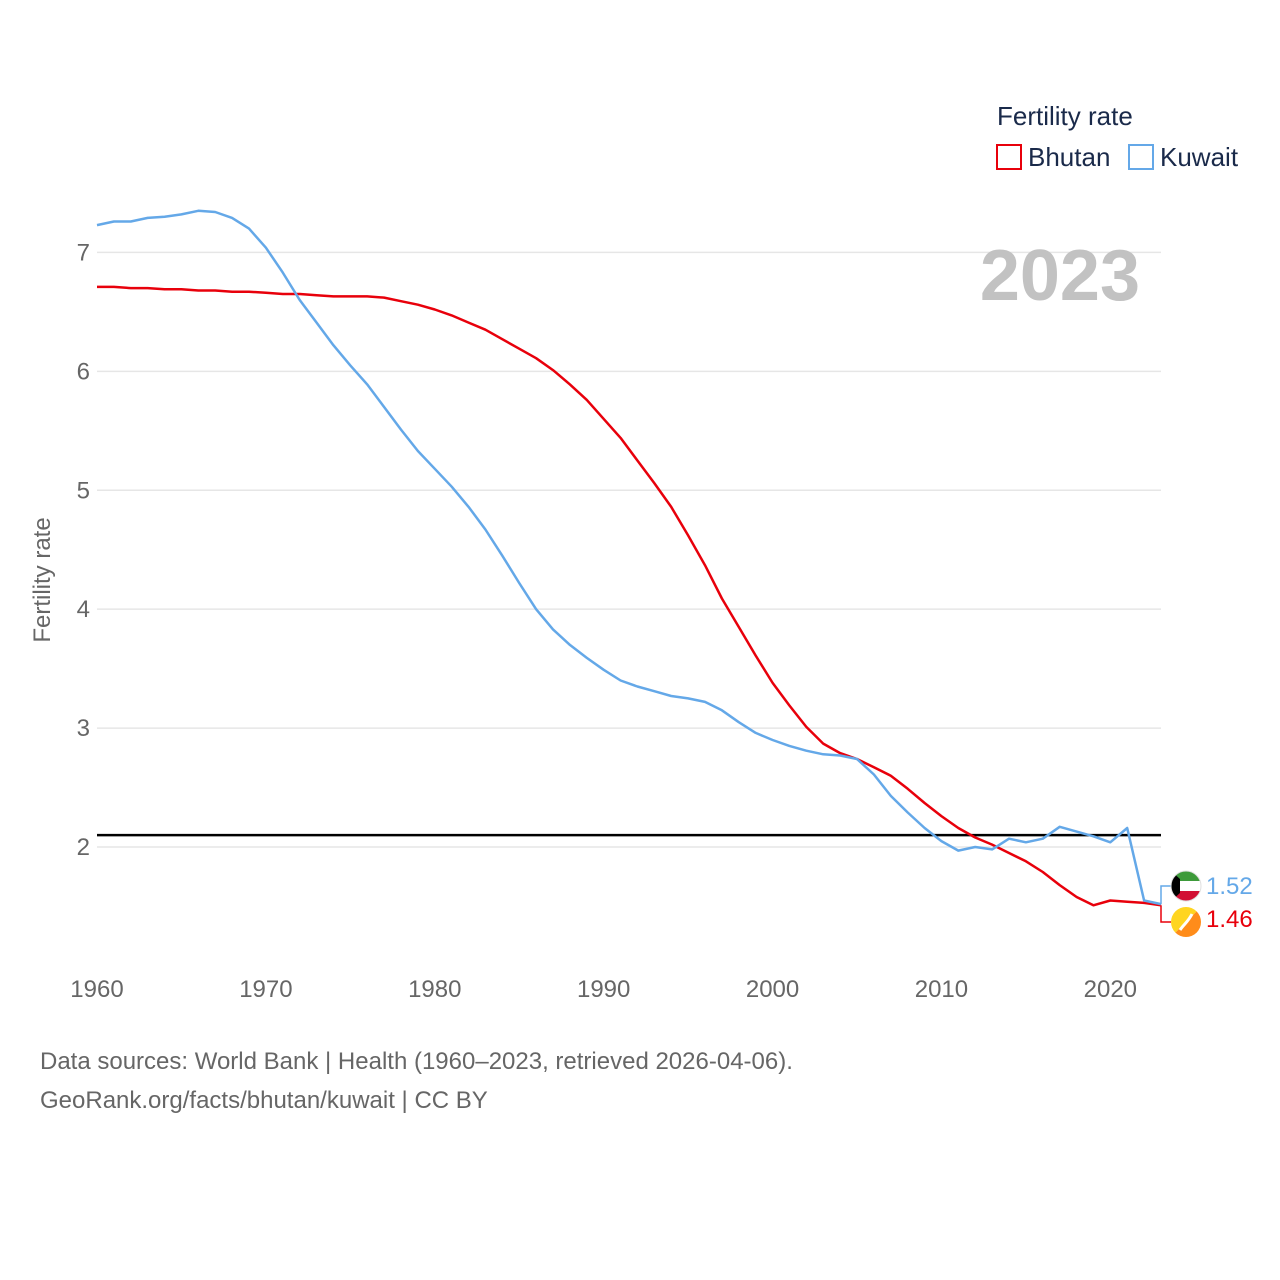 The height and width of the screenshot is (1280, 1280). I want to click on y-tick-label: 2, so click(83, 847).